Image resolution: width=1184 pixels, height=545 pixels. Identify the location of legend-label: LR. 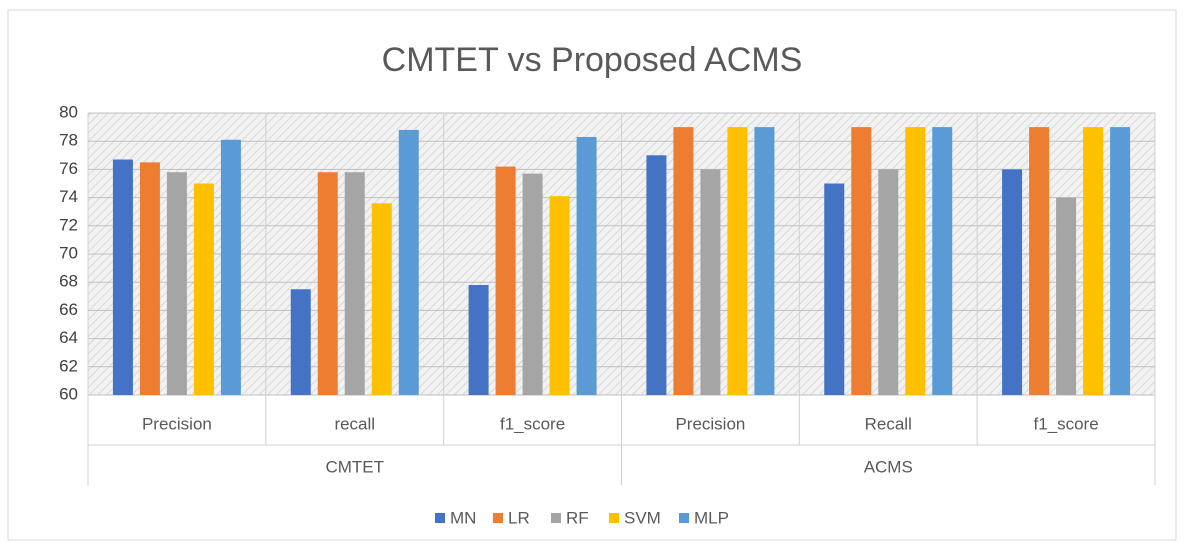
(519, 517).